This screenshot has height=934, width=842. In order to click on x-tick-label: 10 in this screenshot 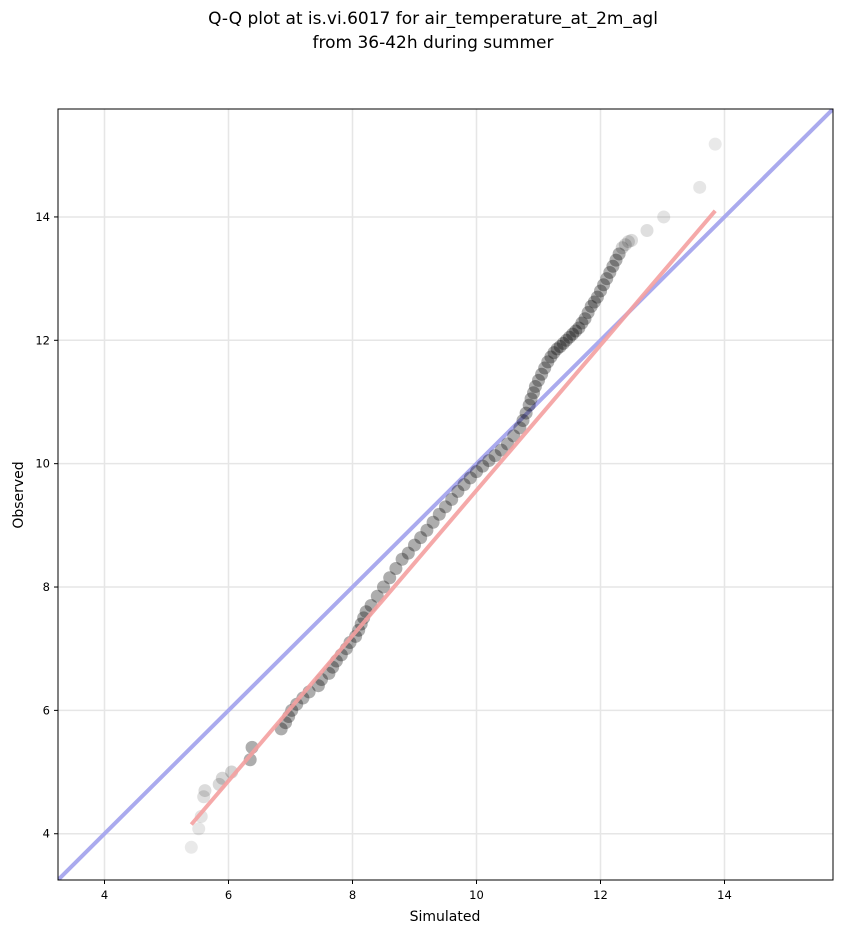, I will do `click(476, 895)`.